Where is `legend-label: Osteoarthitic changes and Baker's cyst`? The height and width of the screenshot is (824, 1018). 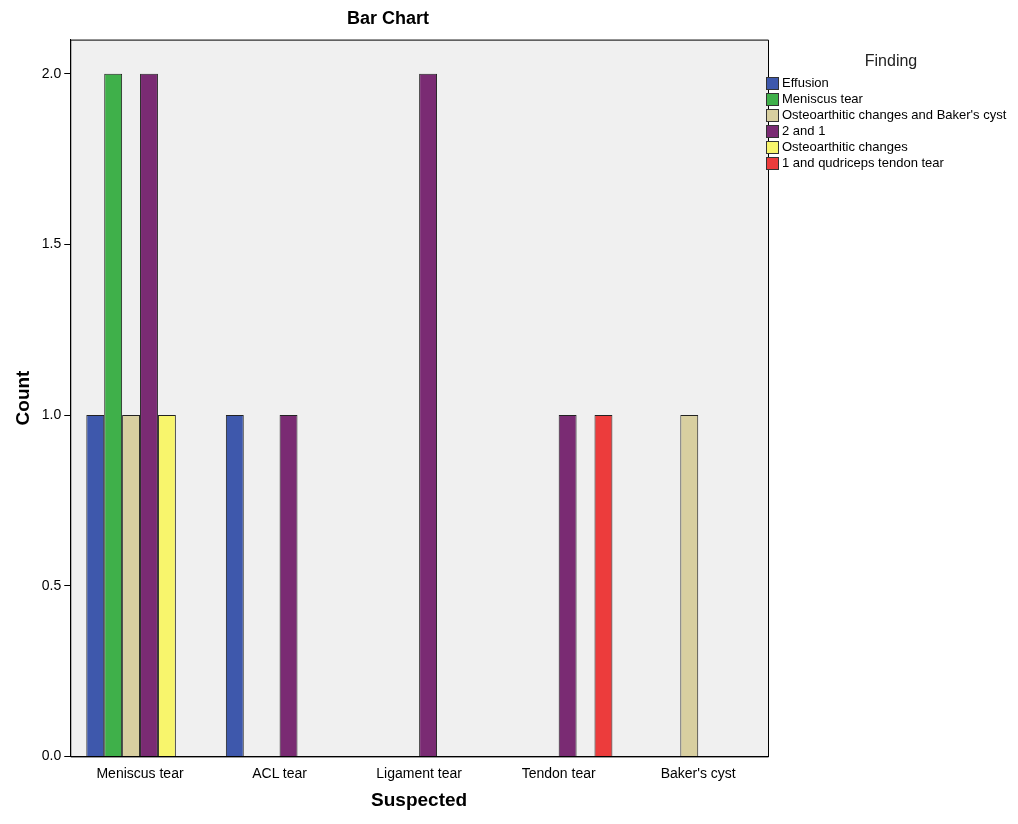
legend-label: Osteoarthitic changes and Baker's cyst is located at coordinates (894, 114).